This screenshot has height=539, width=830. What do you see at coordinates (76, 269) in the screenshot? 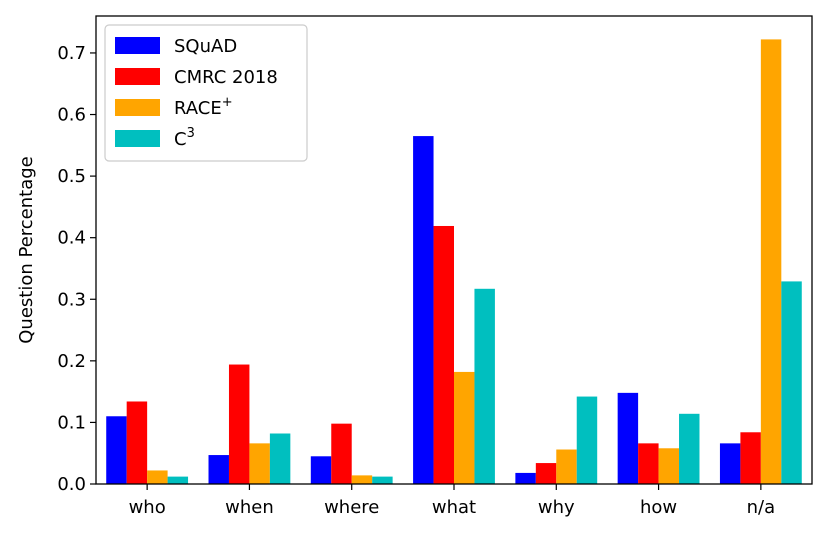
I see `y-axis: 0.0 0.1 0.2 0.3 0.4 0.5 0.6 0.7` at bounding box center [76, 269].